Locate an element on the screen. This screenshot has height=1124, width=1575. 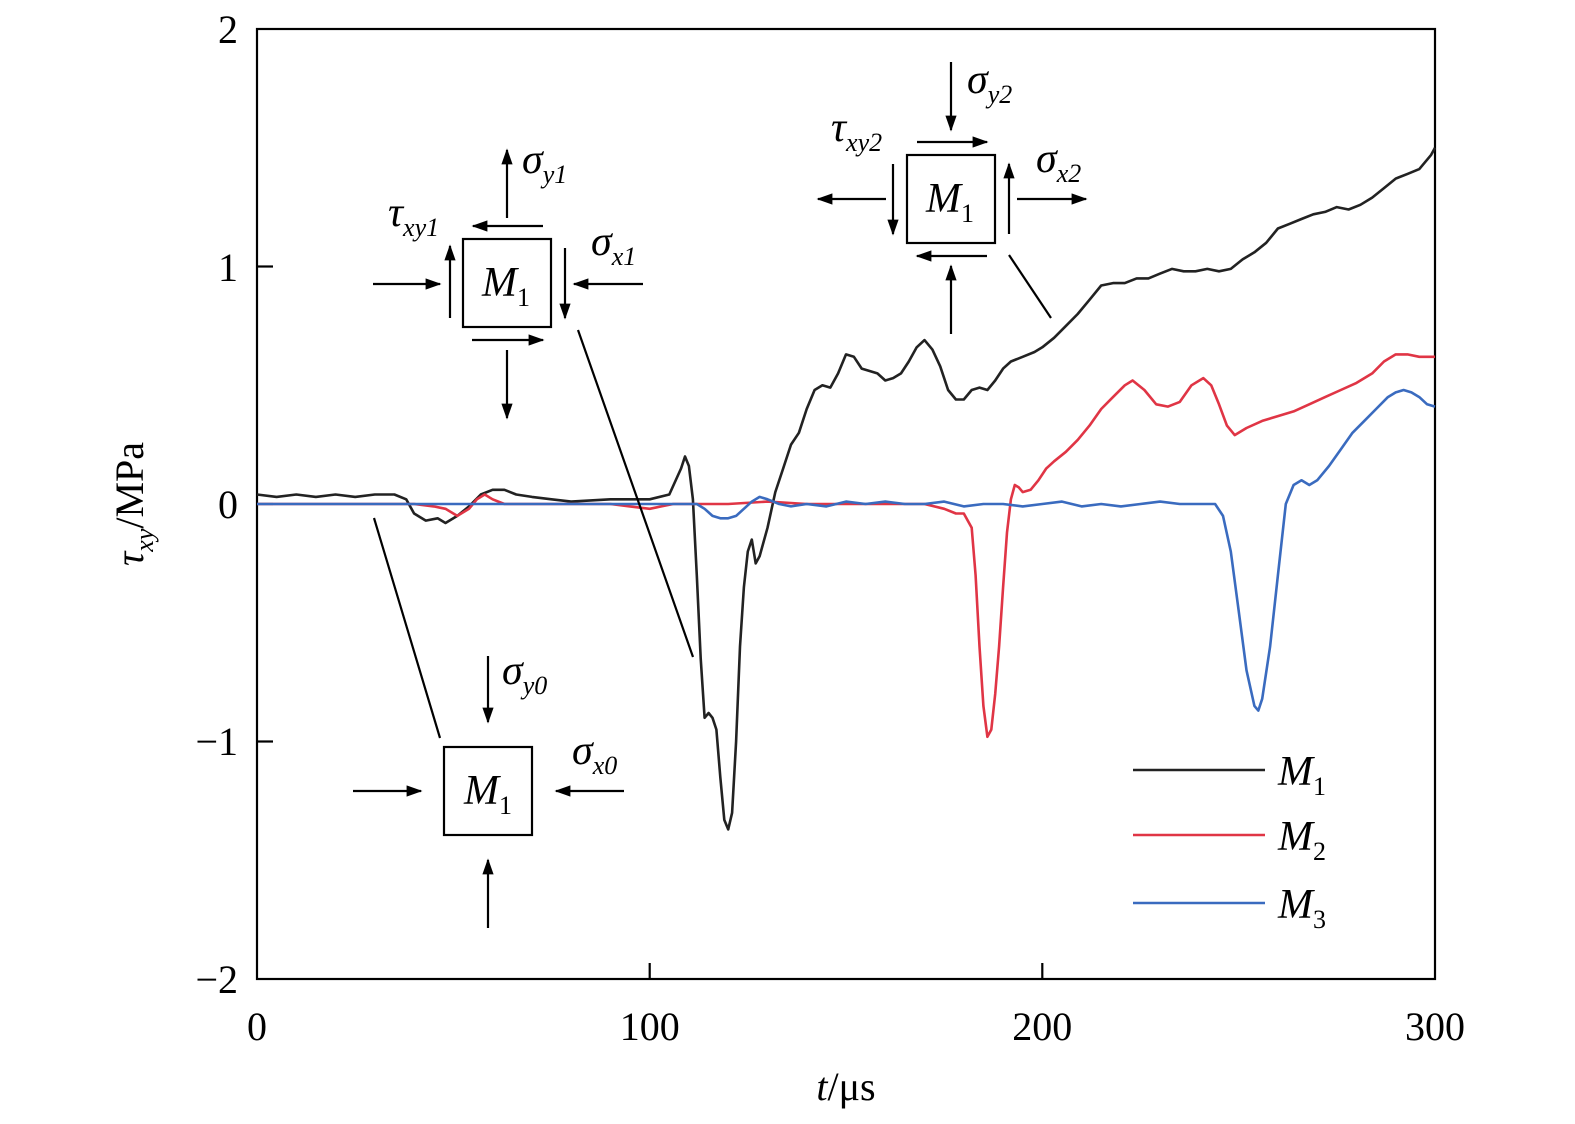
x-tick-label: 200 is located at coordinates (1042, 1026).